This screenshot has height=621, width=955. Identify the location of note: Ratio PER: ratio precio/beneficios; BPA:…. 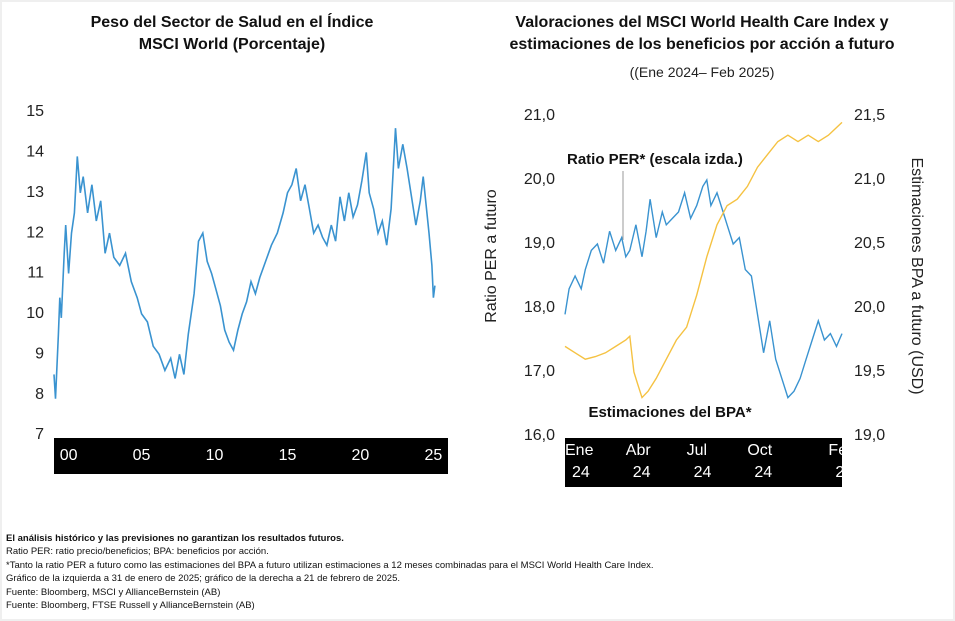
(137, 552).